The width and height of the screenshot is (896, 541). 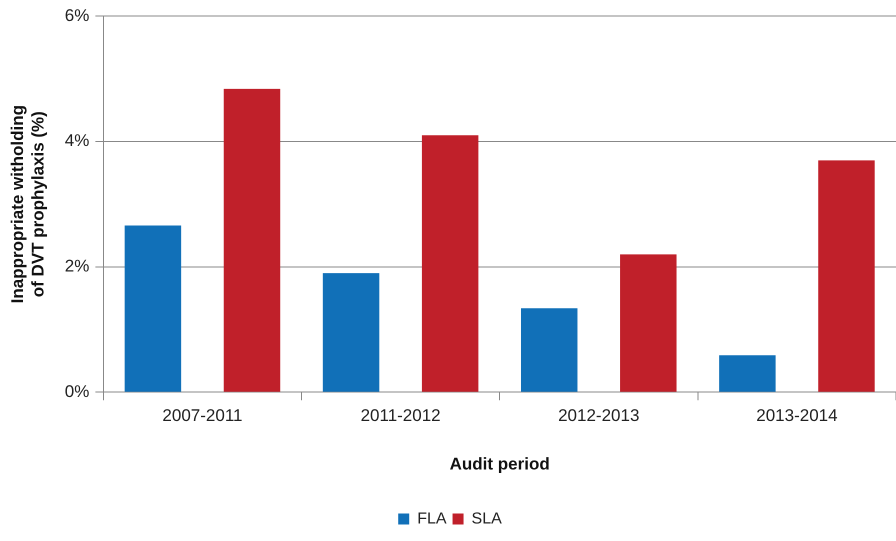 What do you see at coordinates (77, 15) in the screenshot?
I see `y-tick-label: 6%` at bounding box center [77, 15].